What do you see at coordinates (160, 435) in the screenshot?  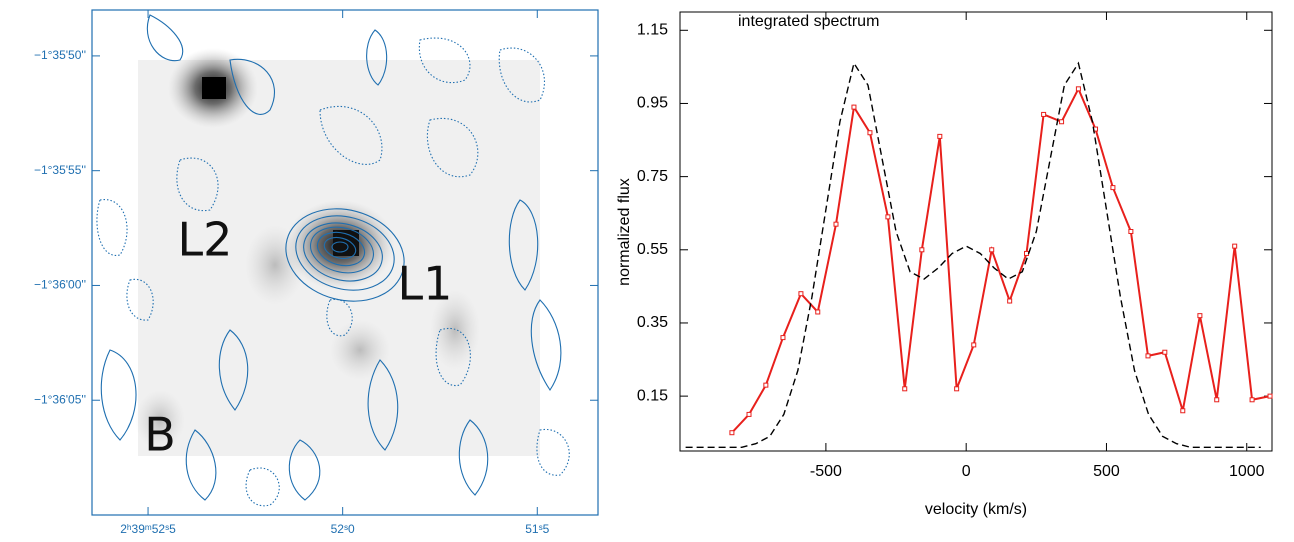 I see `annotation: B` at bounding box center [160, 435].